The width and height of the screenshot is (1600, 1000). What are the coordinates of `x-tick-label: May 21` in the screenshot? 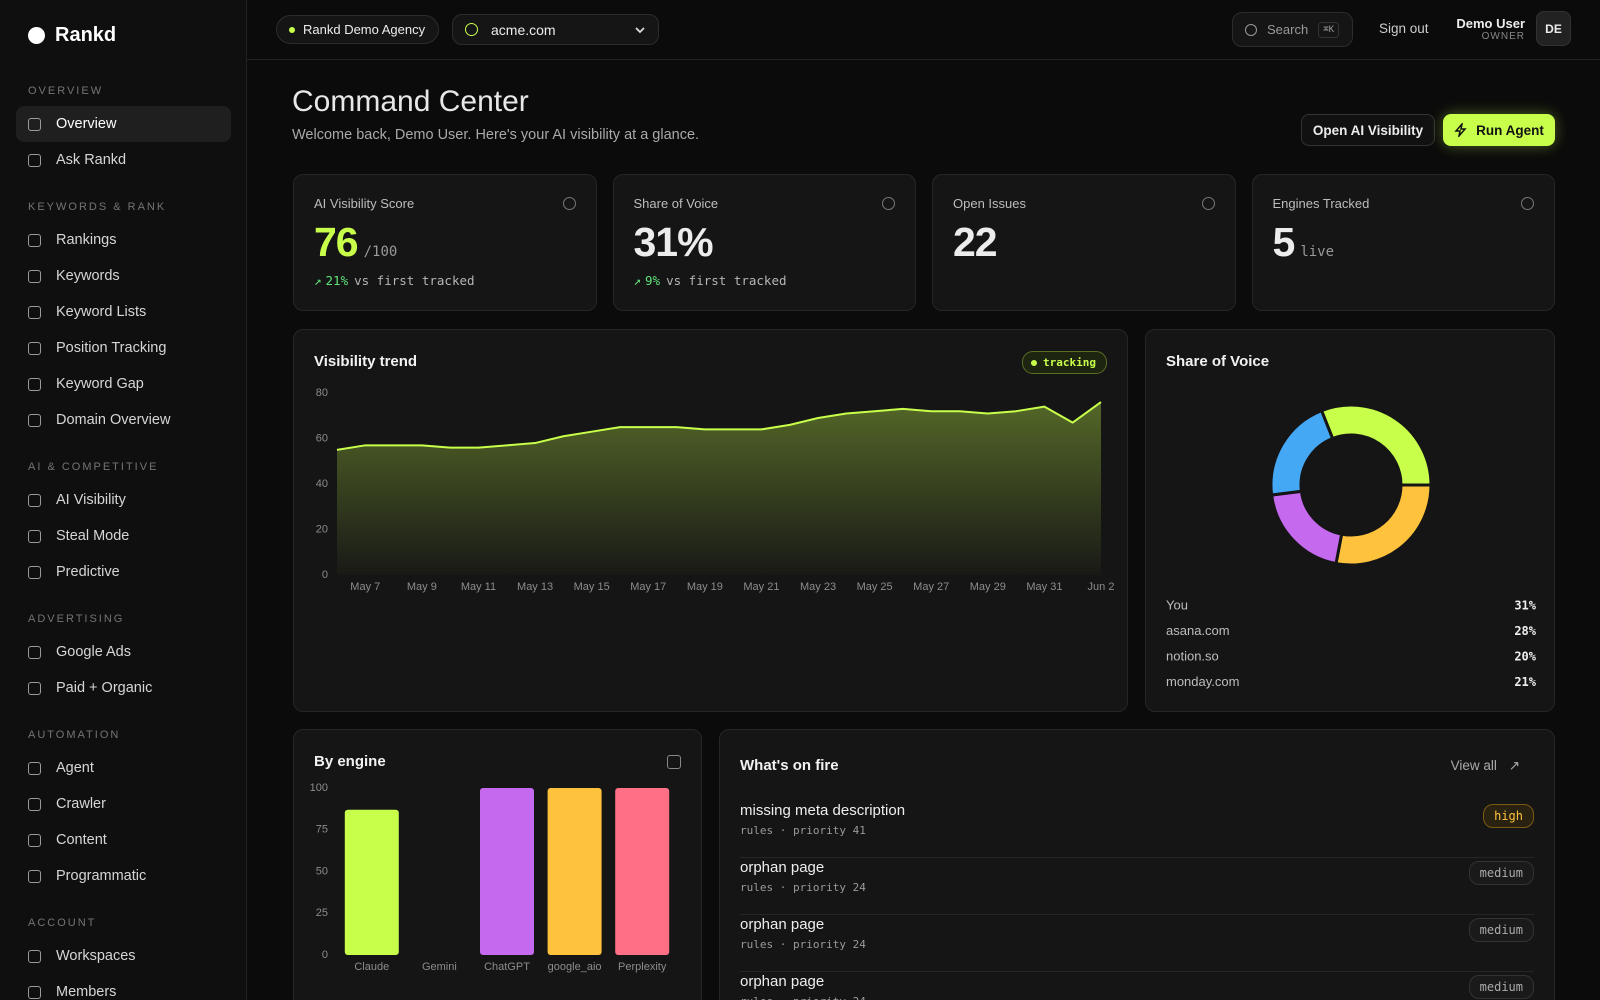 It's located at (761, 587).